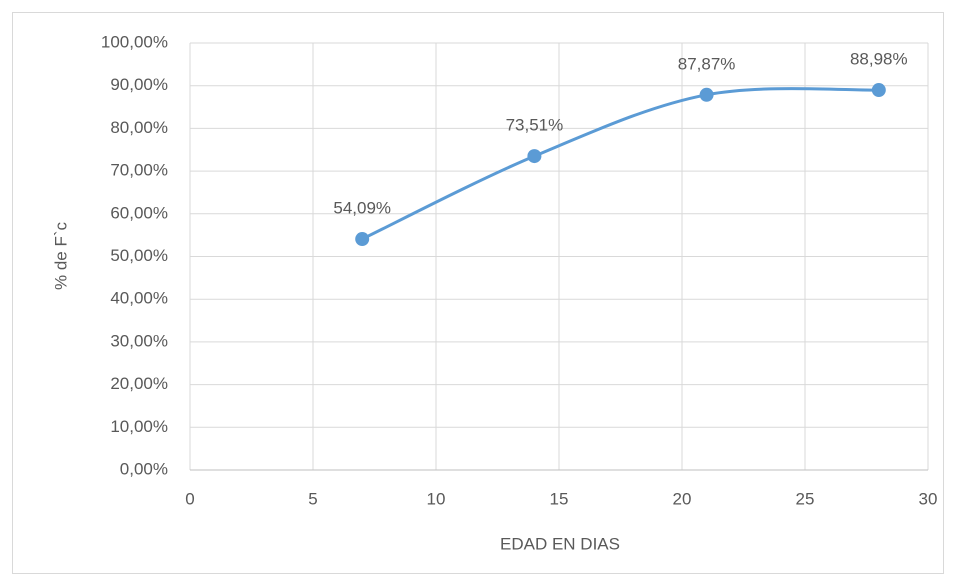 Image resolution: width=956 pixels, height=582 pixels. Describe the element at coordinates (879, 59) in the screenshot. I see `data-label: 88,98%` at that location.